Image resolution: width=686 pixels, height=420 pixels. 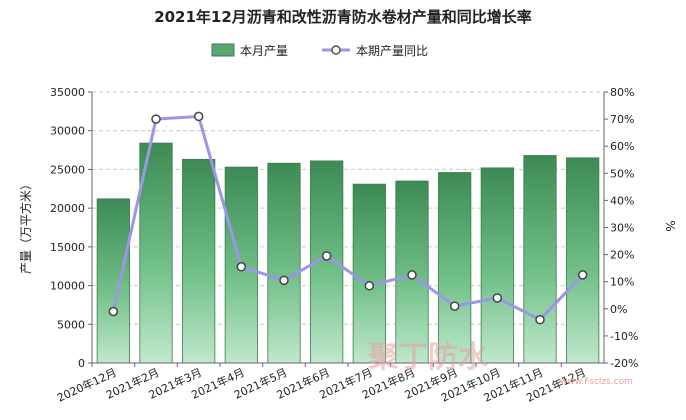 What do you see at coordinates (392, 51) in the screenshot?
I see `legend-line-label: 本期产量同比` at bounding box center [392, 51].